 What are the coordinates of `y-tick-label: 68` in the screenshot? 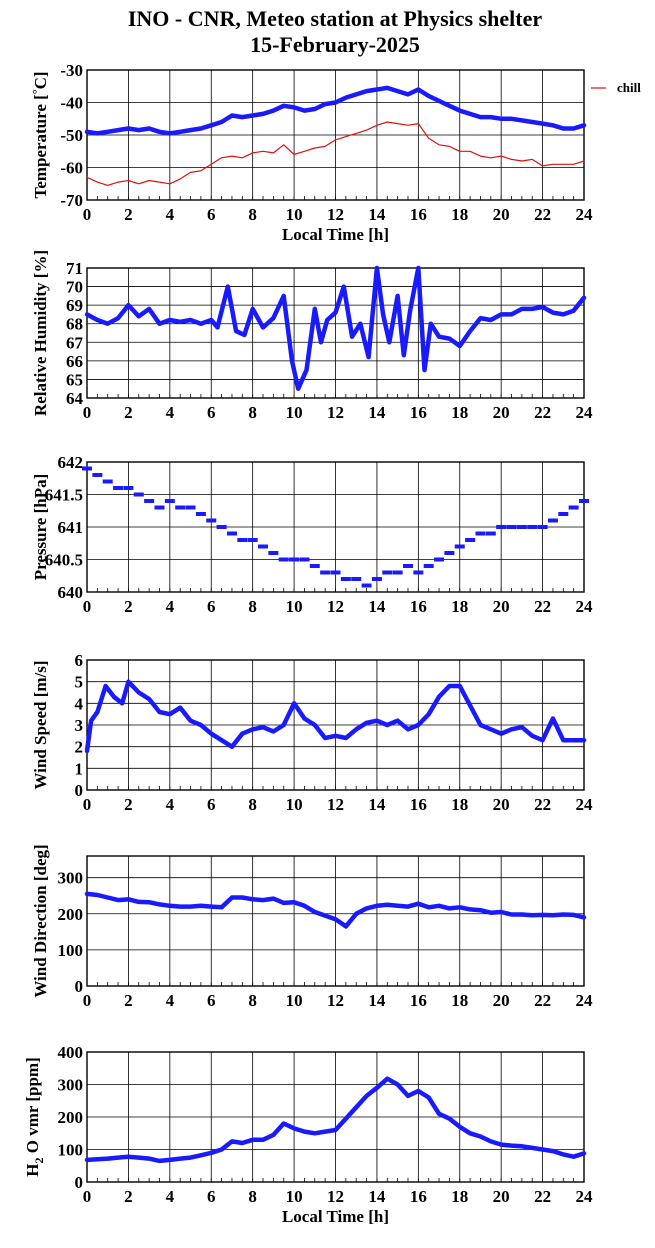 It's located at (74, 324).